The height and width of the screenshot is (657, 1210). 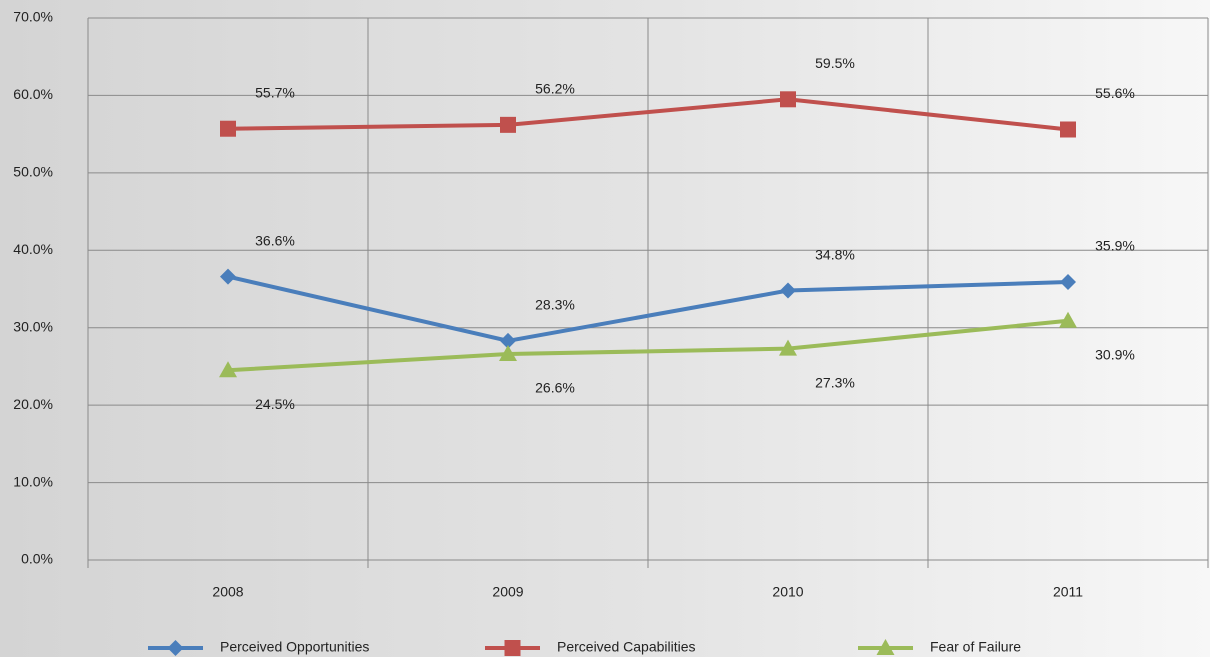 What do you see at coordinates (33, 404) in the screenshot?
I see `y-tick-label: 20.0%` at bounding box center [33, 404].